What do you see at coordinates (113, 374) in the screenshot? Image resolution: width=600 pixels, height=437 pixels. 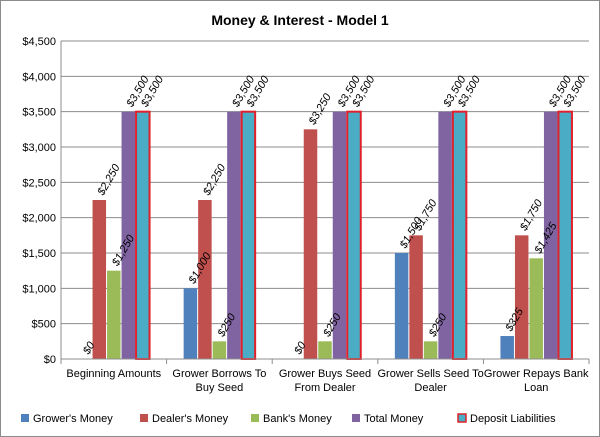 I see `x-tick-label: Beginning Amounts` at bounding box center [113, 374].